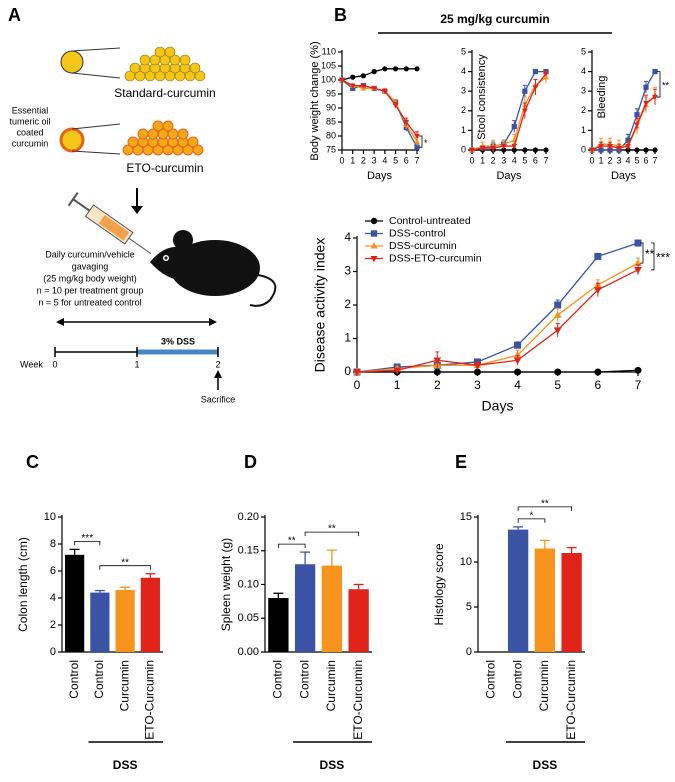 This screenshot has width=675, height=782. I want to click on y-axis-title: Body weight change (%), so click(315, 100).